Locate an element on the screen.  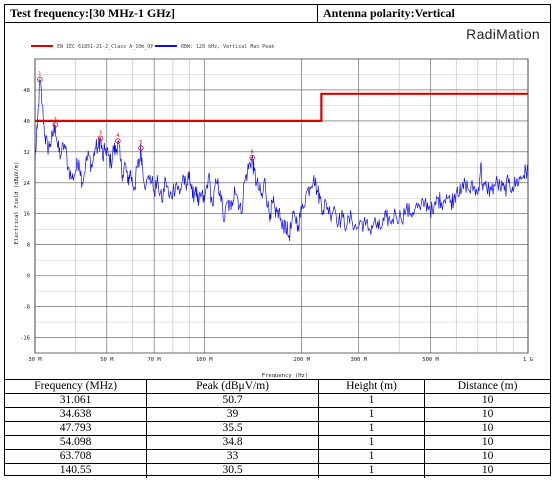
y-tick-label: 8 is located at coordinates (28, 246).